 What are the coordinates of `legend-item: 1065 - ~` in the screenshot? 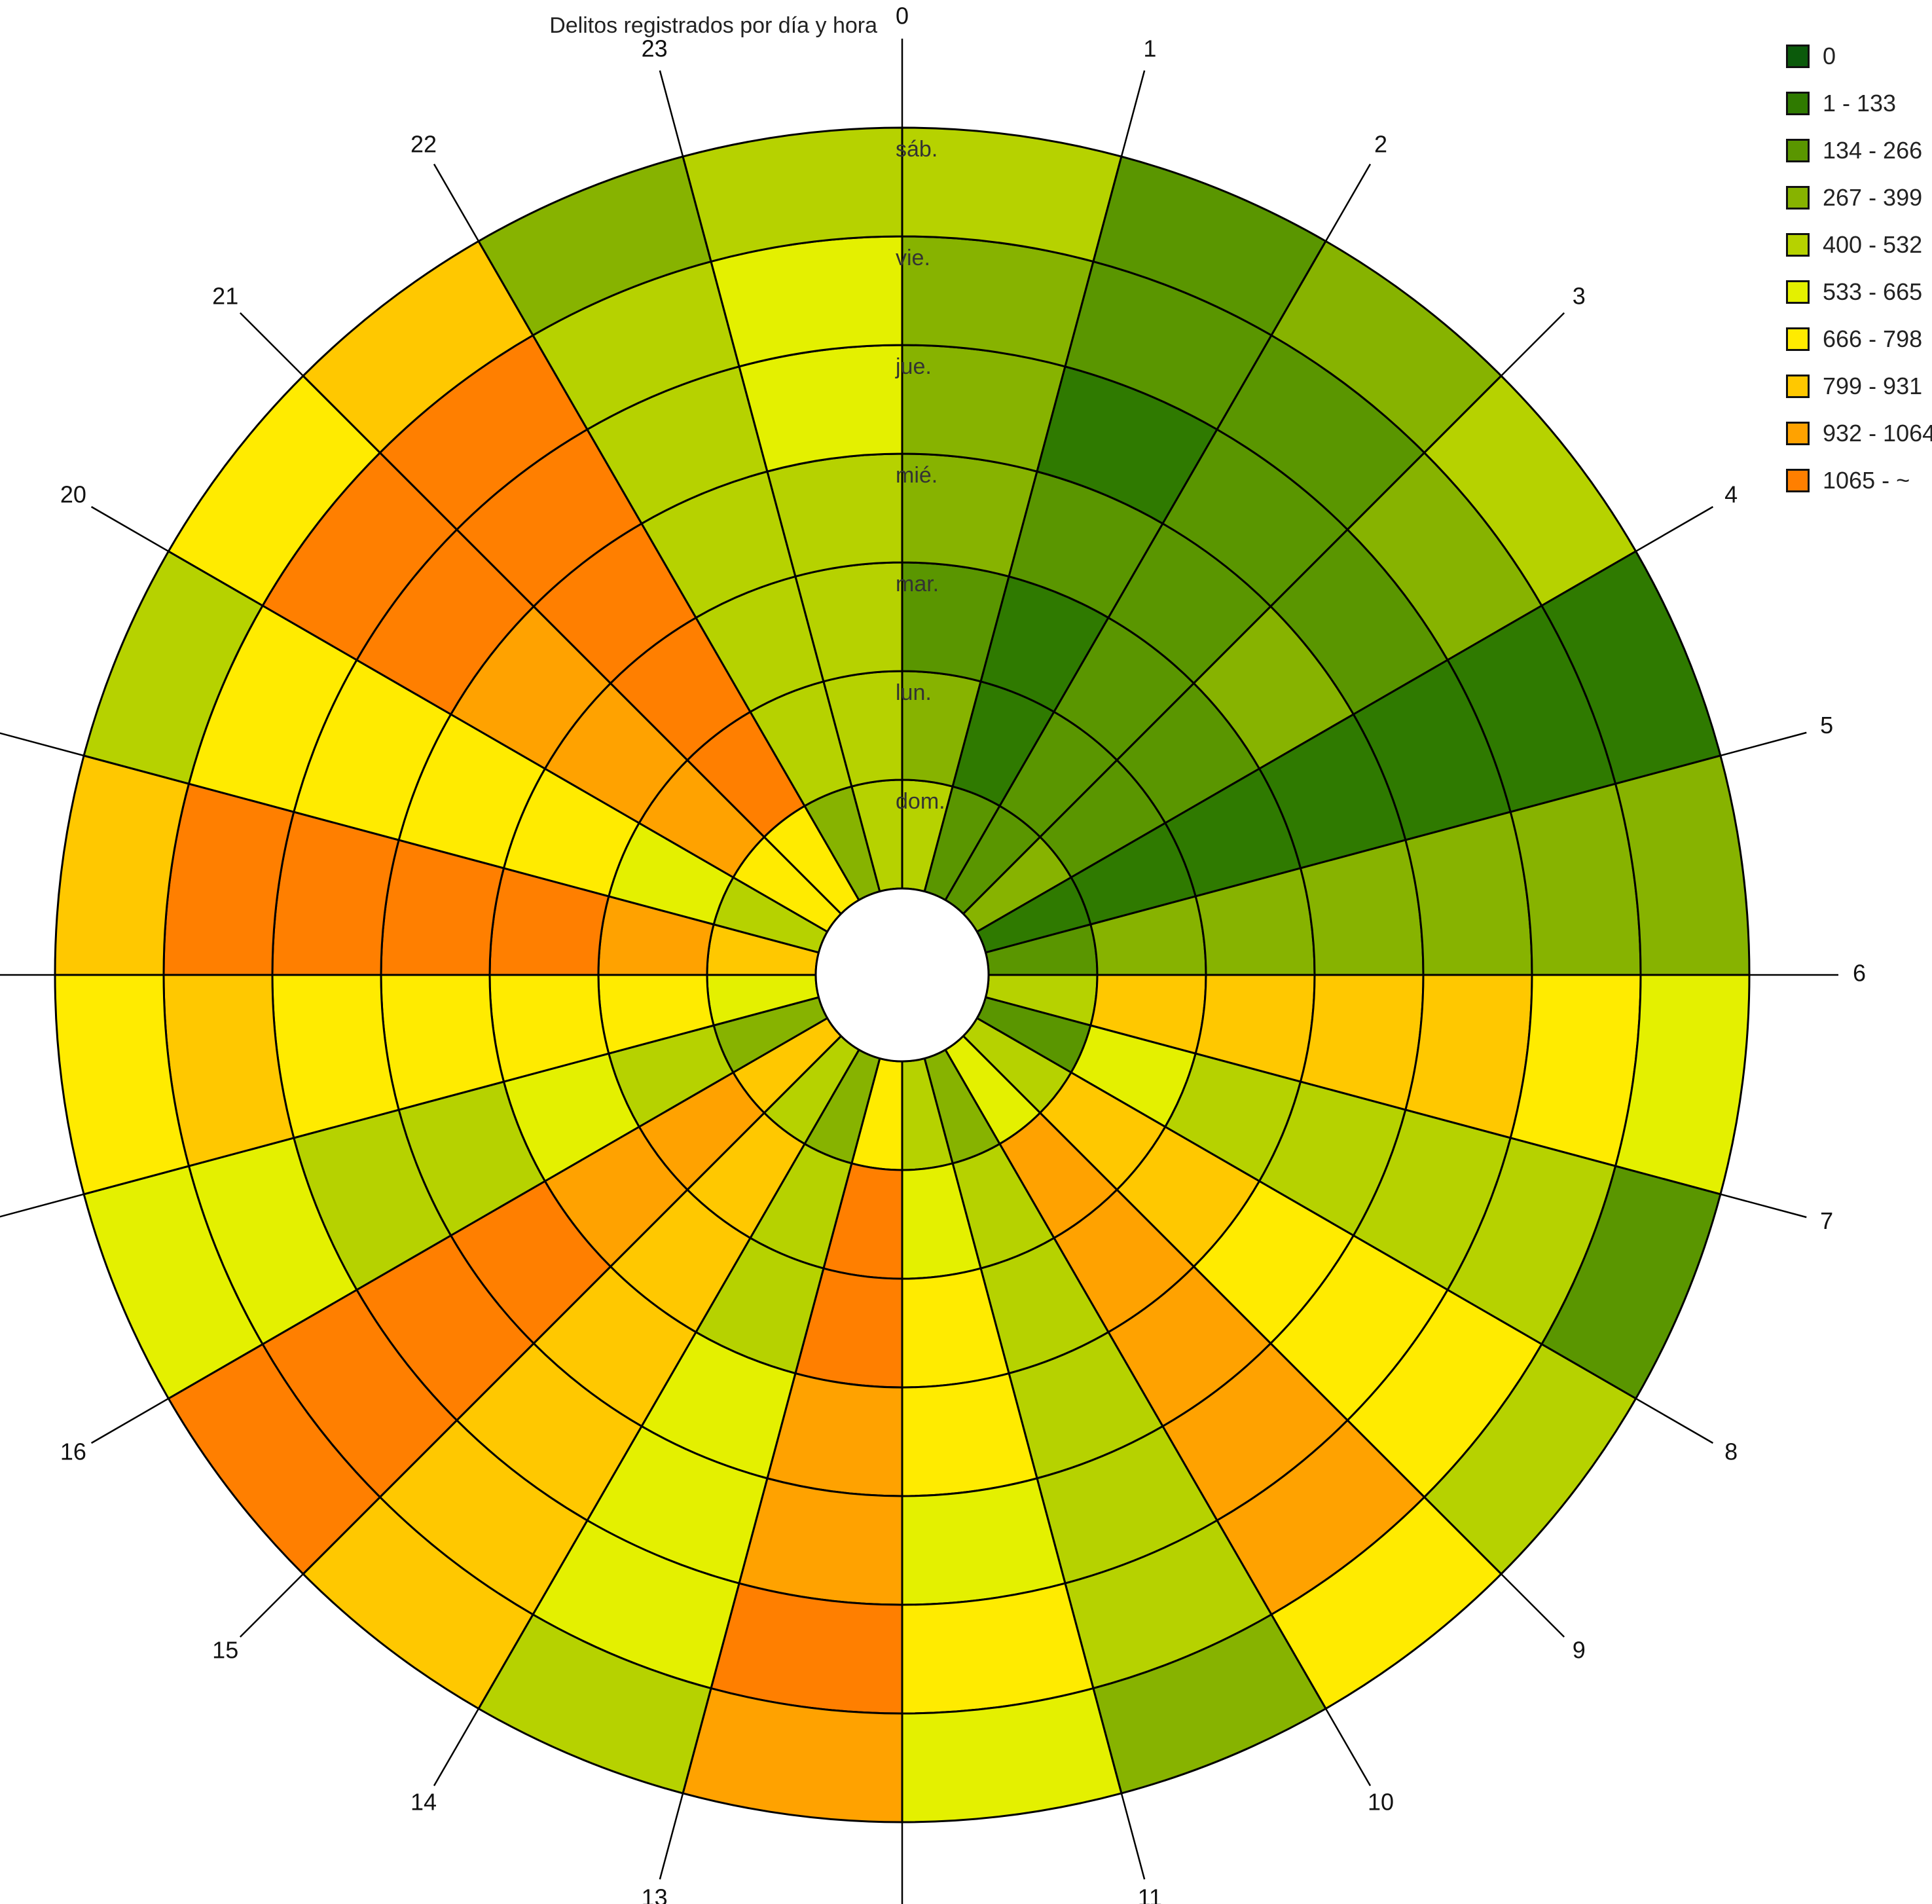 It's located at (1859, 480).